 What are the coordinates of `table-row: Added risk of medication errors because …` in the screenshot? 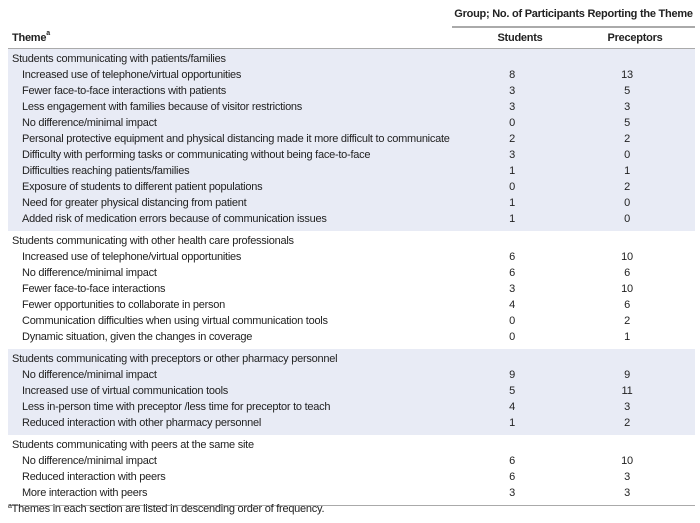 It's located at (351, 219).